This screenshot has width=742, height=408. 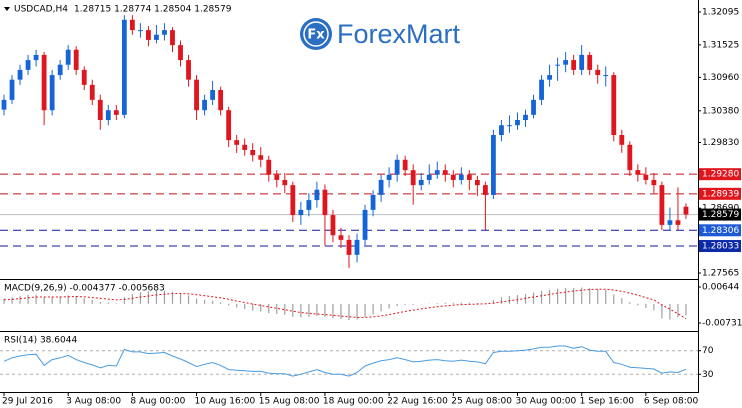 I want to click on level-label: 1.29280, so click(x=720, y=175).